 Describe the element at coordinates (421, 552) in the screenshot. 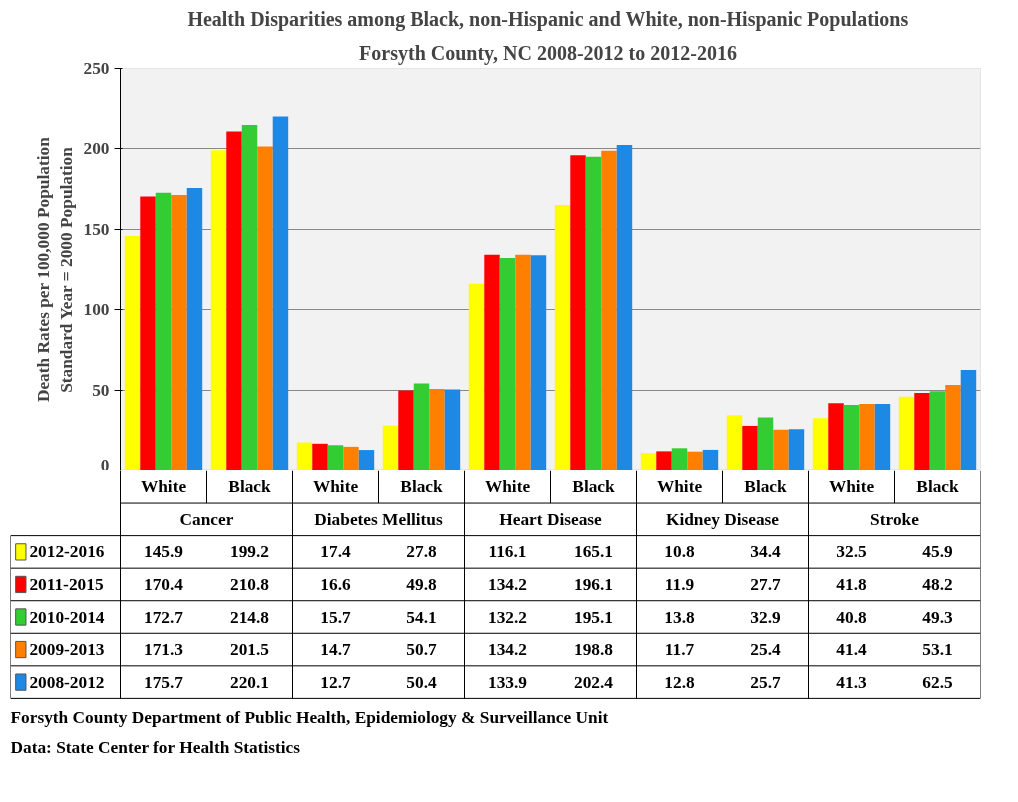

I see `data-label: 27.8` at that location.